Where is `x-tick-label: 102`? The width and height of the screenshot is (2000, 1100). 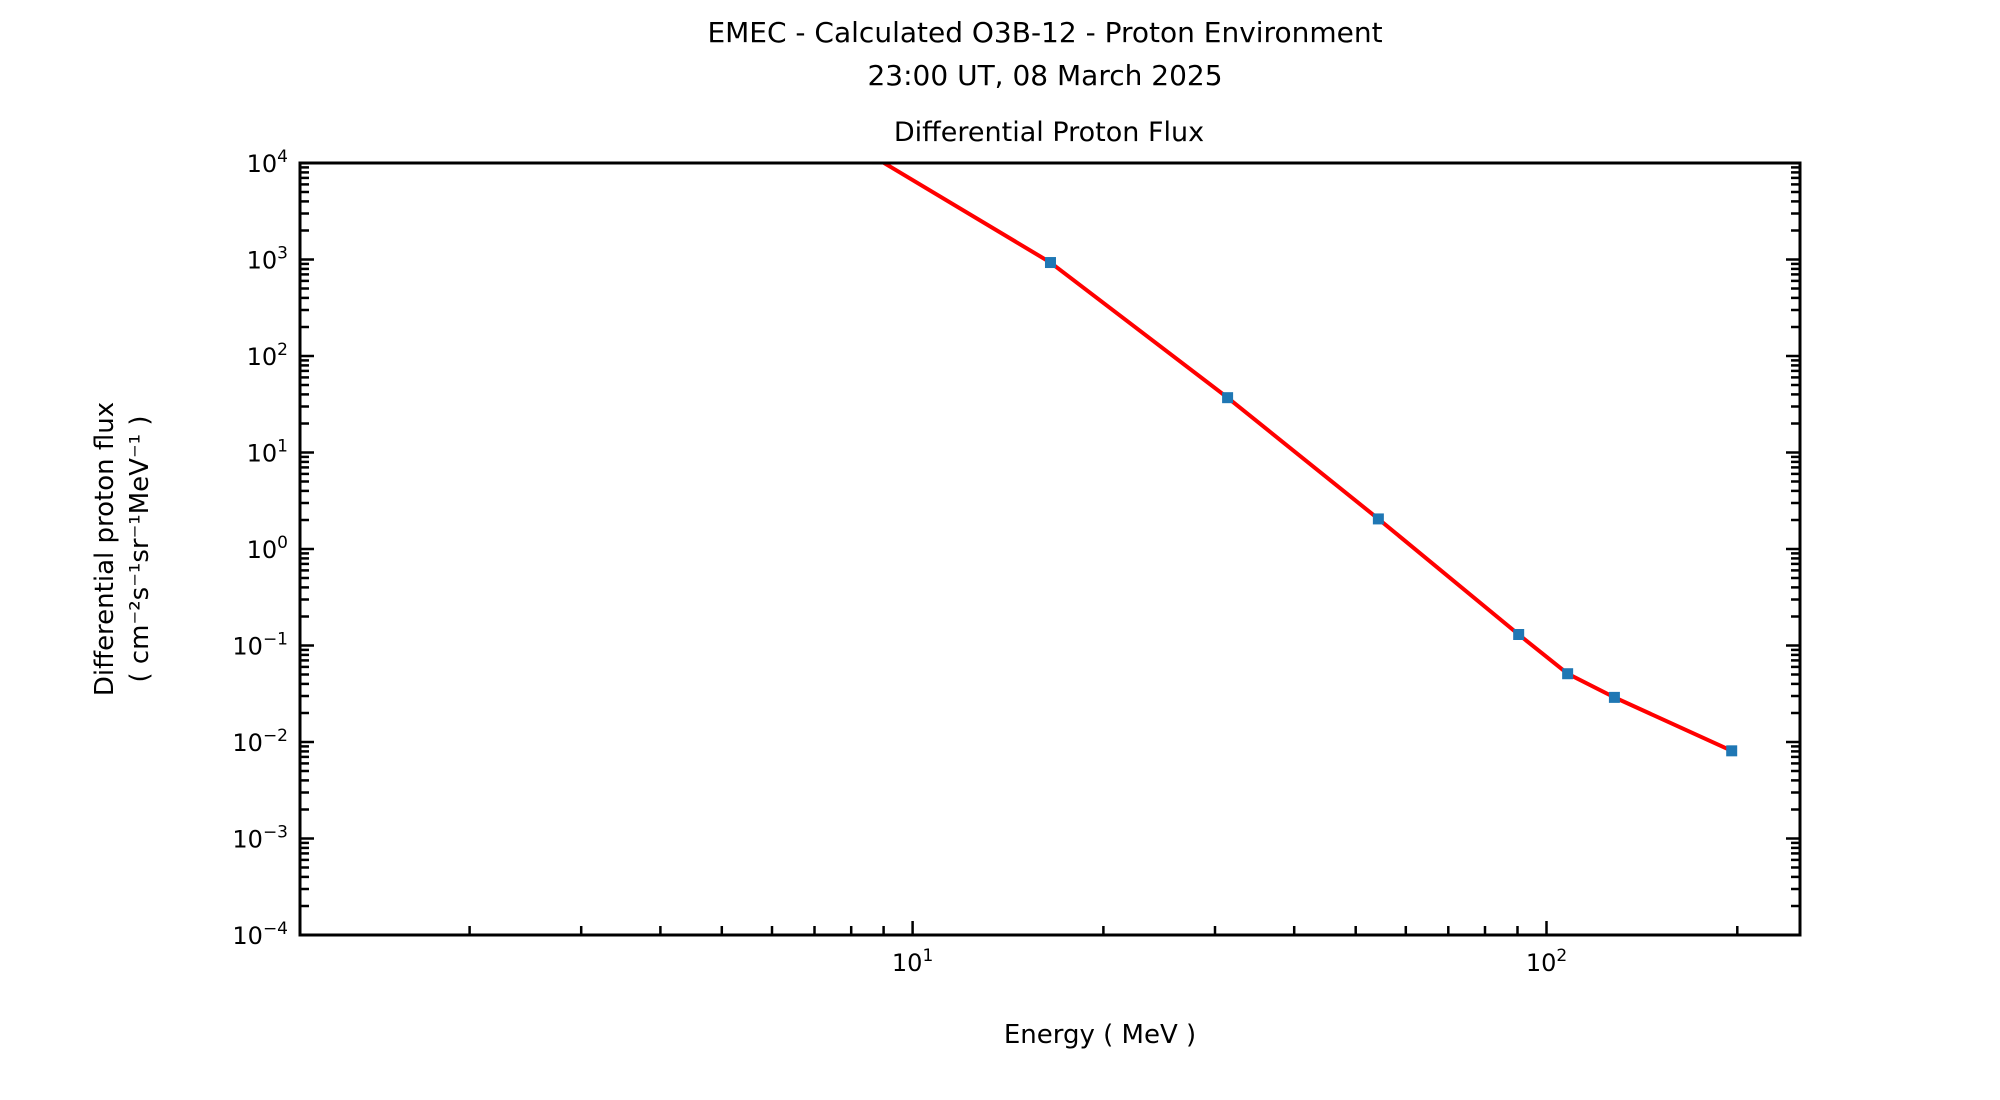
x-tick-label: 102 is located at coordinates (1546, 961).